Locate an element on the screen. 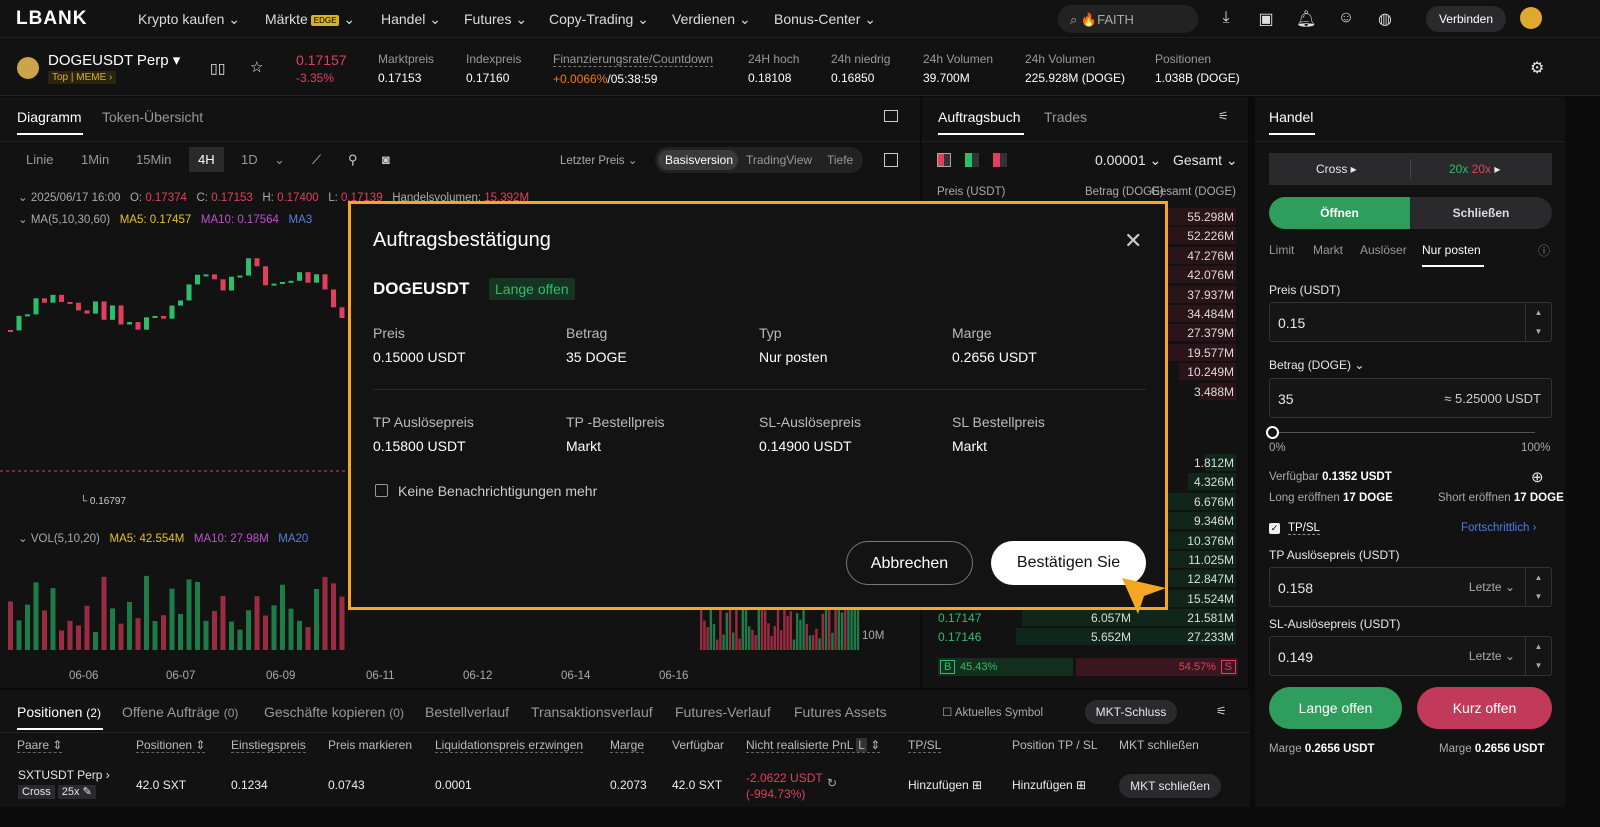  maximize-icon is located at coordinates (891, 116).